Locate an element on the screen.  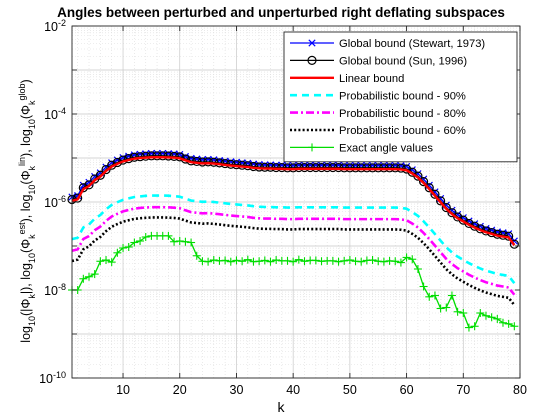
legend-label: Probabilistic bound - 80% is located at coordinates (402, 114).